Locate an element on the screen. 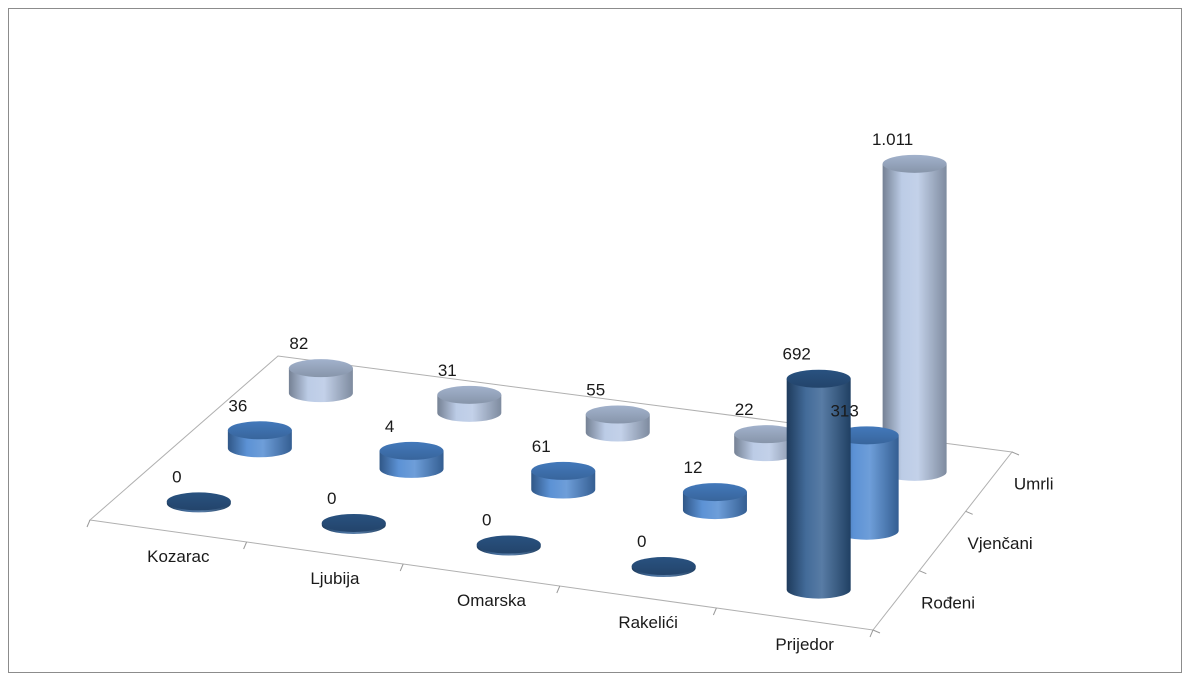  data-label: 692 is located at coordinates (796, 354).